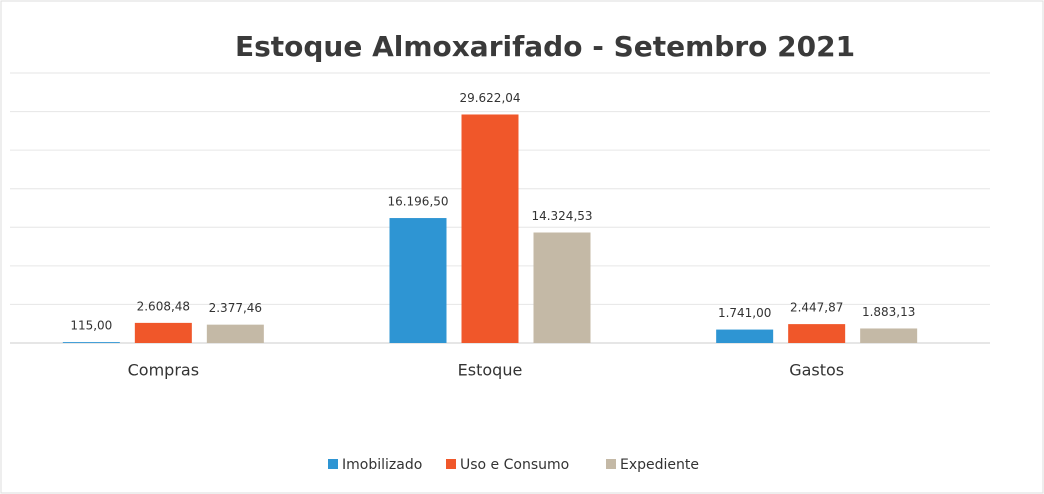 The image size is (1044, 494). What do you see at coordinates (744, 313) in the screenshot?
I see `data-label: 1.741,00` at bounding box center [744, 313].